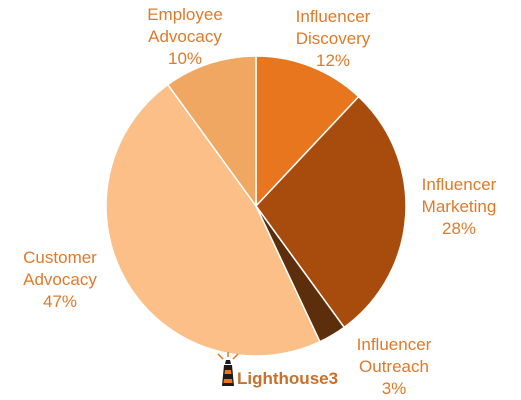 The width and height of the screenshot is (521, 400). Describe the element at coordinates (307, 131) in the screenshot. I see `slice-influencer-discovery` at that location.